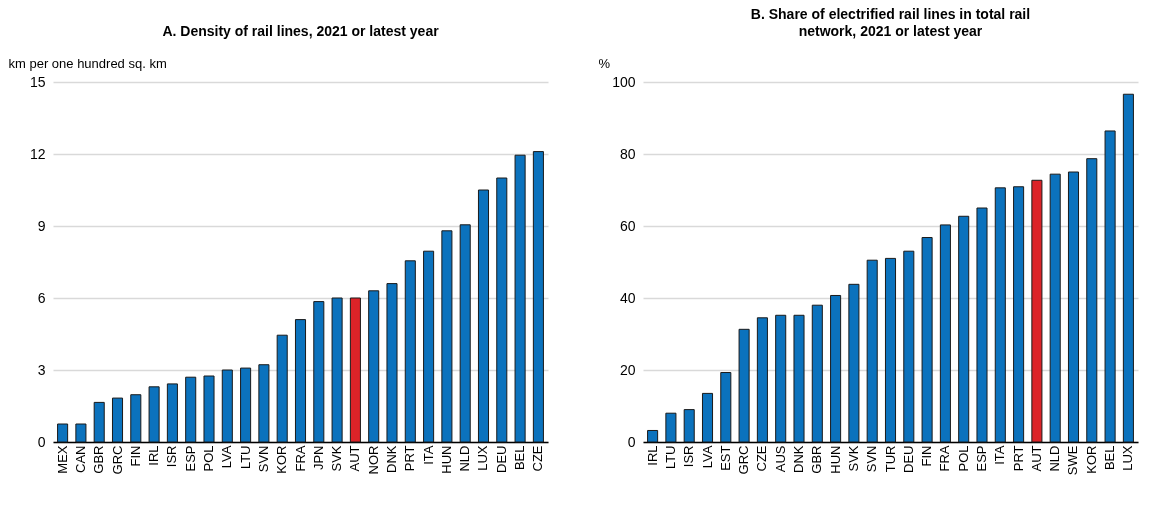 The height and width of the screenshot is (508, 1161). I want to click on y-tick-label: 9, so click(41, 225).